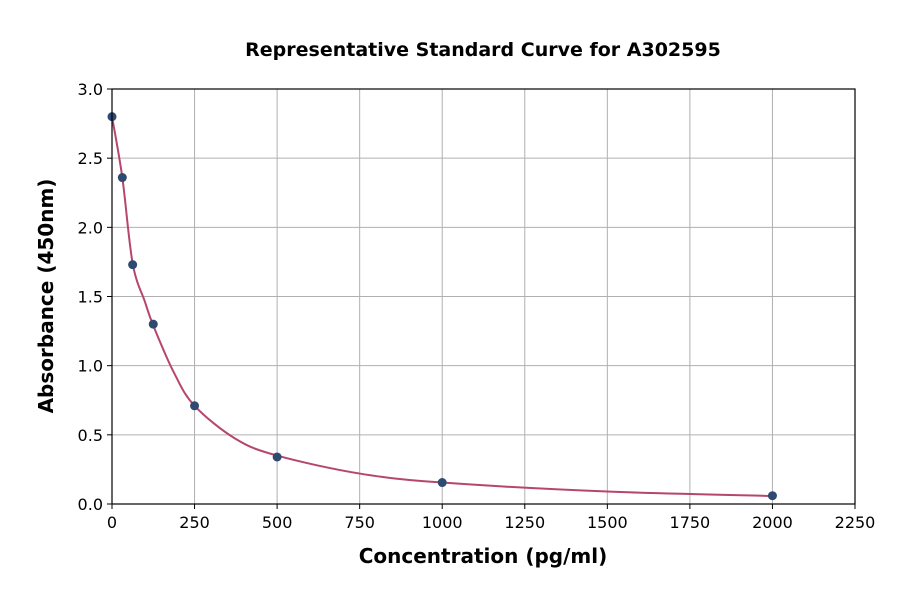 The height and width of the screenshot is (598, 900). Describe the element at coordinates (90, 435) in the screenshot. I see `y-tick-label: 0.5` at that location.